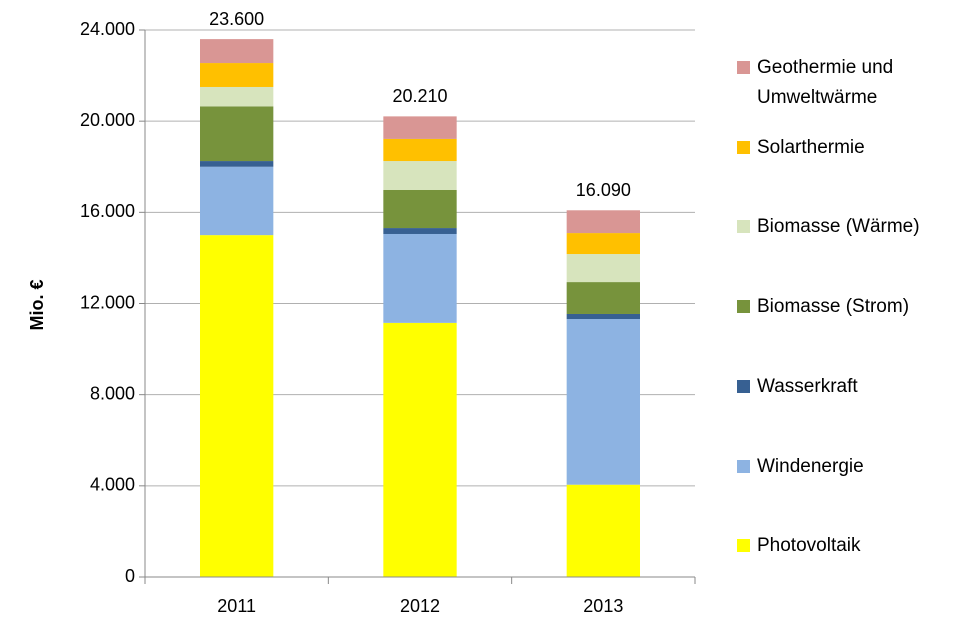  What do you see at coordinates (112, 393) in the screenshot?
I see `y-tick-label: 8.000` at bounding box center [112, 393].